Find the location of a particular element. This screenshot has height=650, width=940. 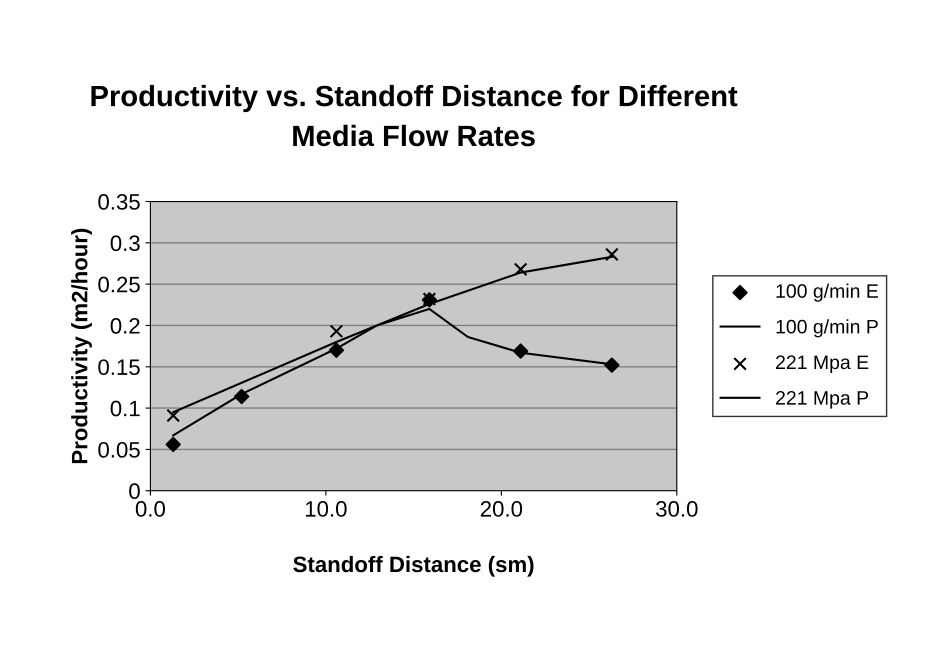

x-tick-label: 20.0 is located at coordinates (501, 509).